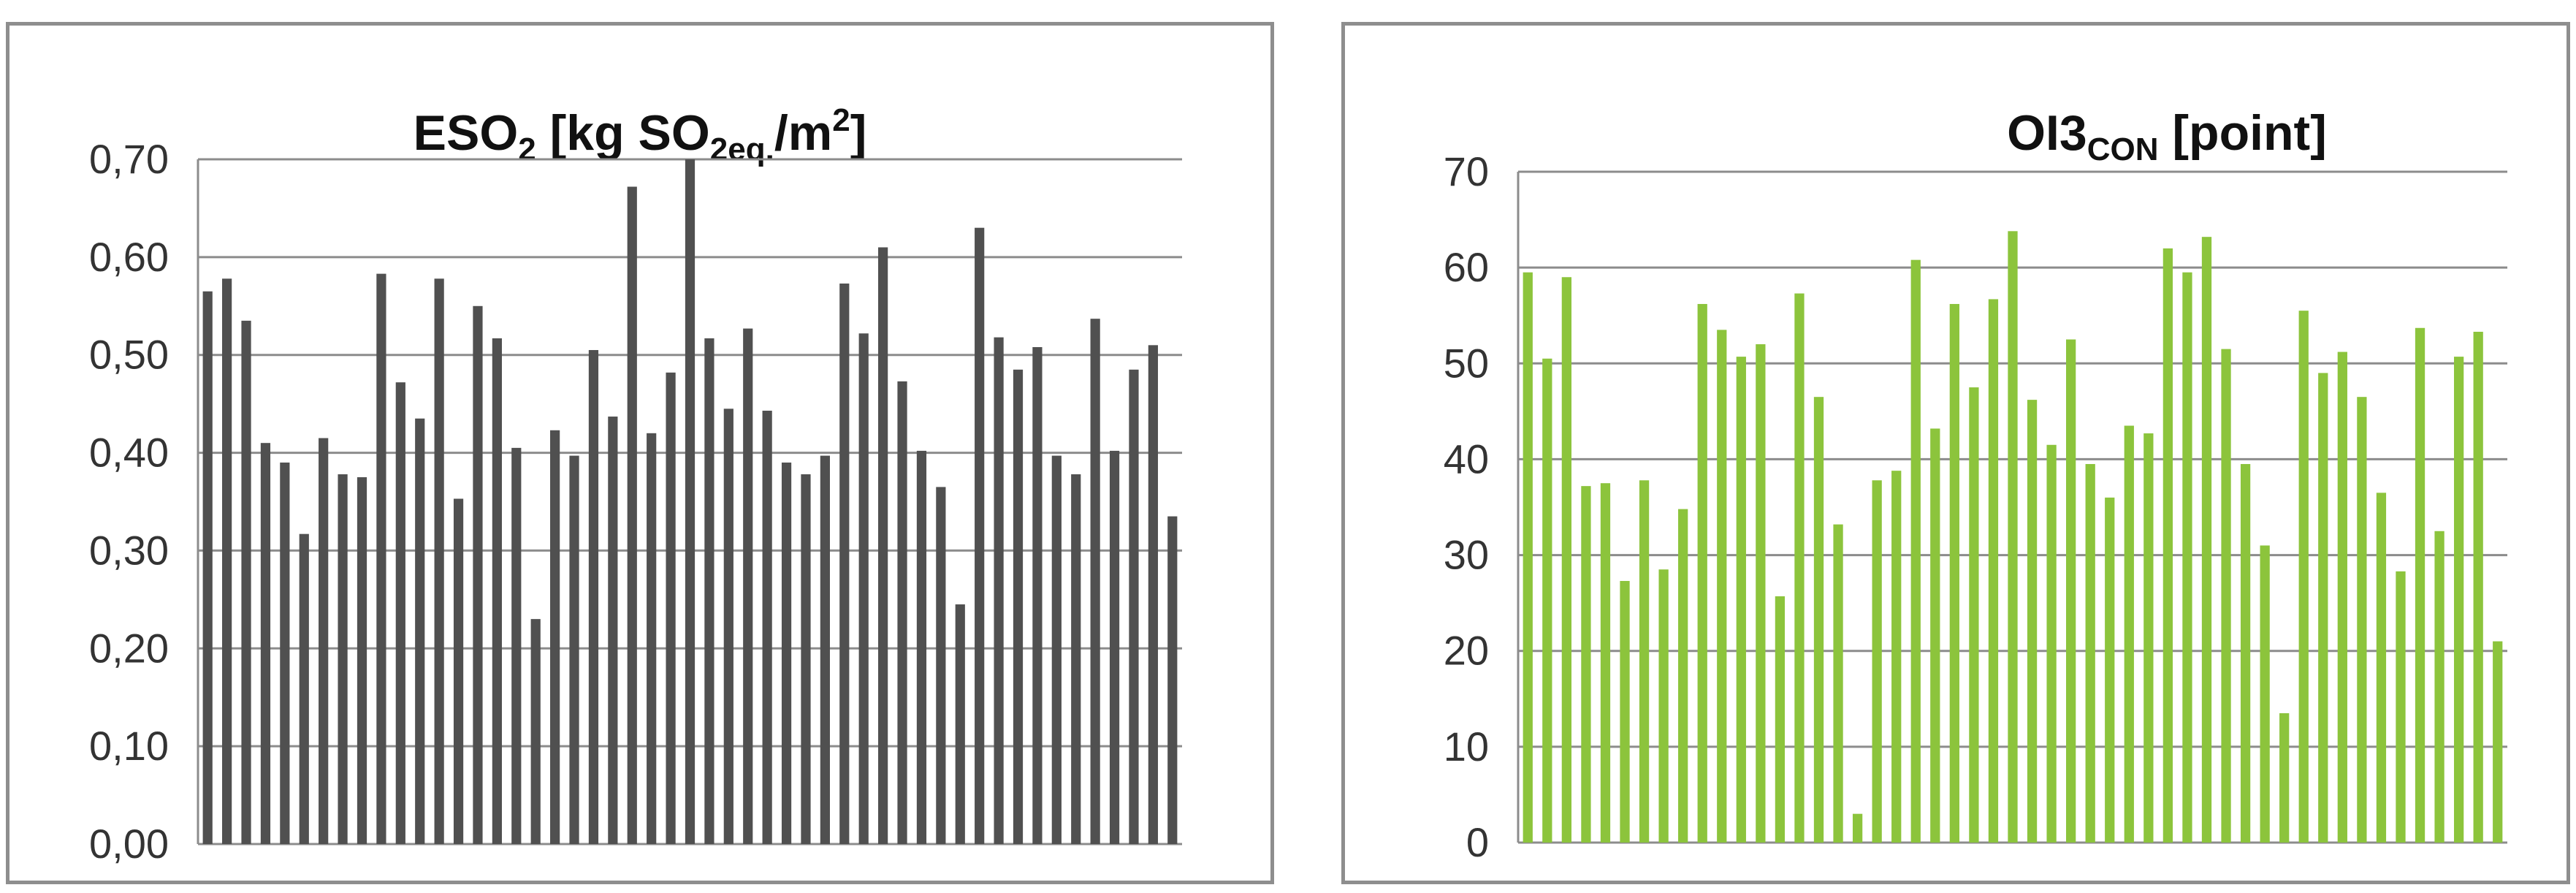  What do you see at coordinates (1467, 459) in the screenshot?
I see `oi3-y-tick-label: 40` at bounding box center [1467, 459].